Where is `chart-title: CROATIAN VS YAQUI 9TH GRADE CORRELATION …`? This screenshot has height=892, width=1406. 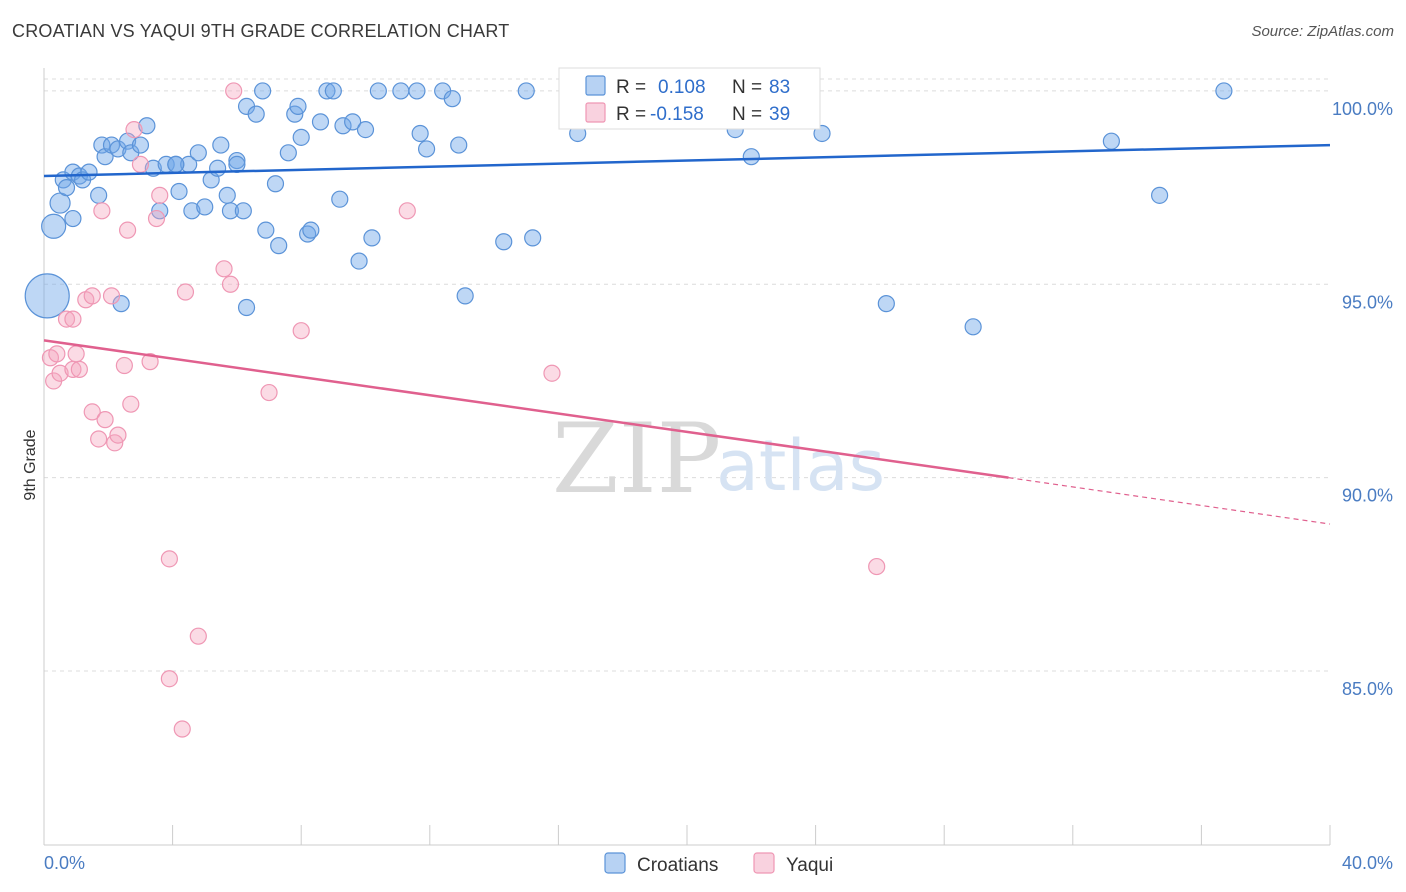
chart-title: CROATIAN VS YAQUI 9TH GRADE CORRELATION … is located at coordinates (261, 31).